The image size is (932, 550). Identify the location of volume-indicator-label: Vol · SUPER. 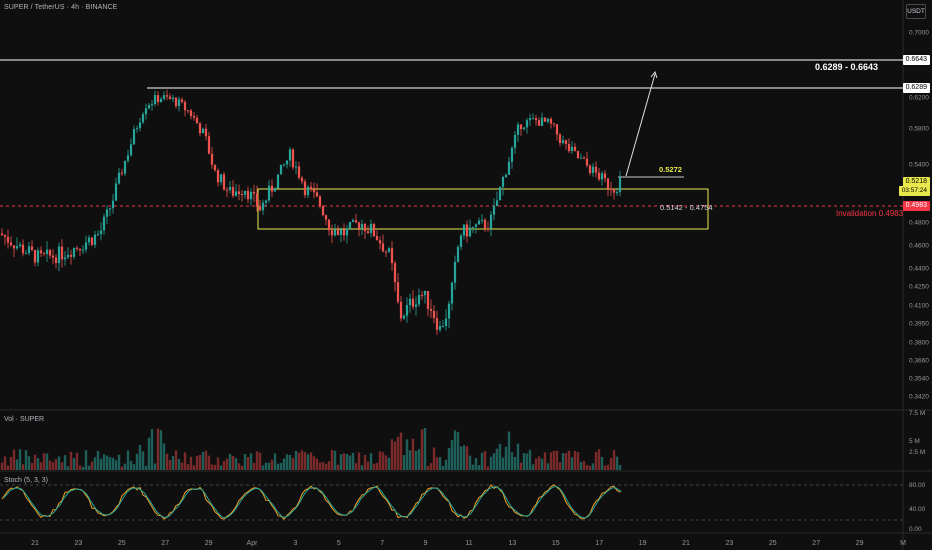
(24, 419).